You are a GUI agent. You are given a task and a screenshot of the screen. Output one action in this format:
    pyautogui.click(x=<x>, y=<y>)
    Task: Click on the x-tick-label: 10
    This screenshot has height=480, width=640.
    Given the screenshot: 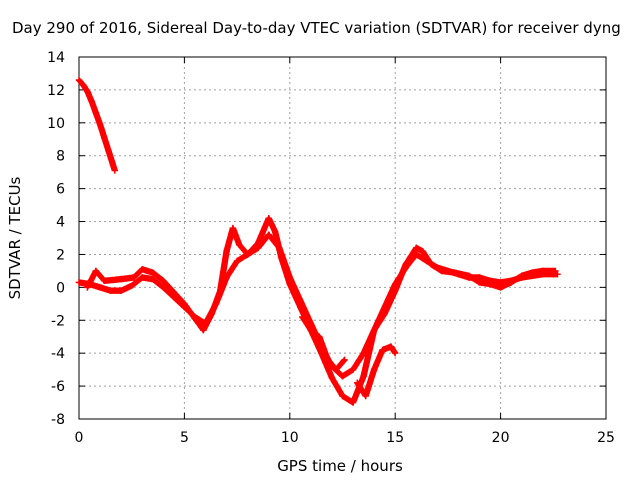 What is the action you would take?
    pyautogui.click(x=290, y=438)
    